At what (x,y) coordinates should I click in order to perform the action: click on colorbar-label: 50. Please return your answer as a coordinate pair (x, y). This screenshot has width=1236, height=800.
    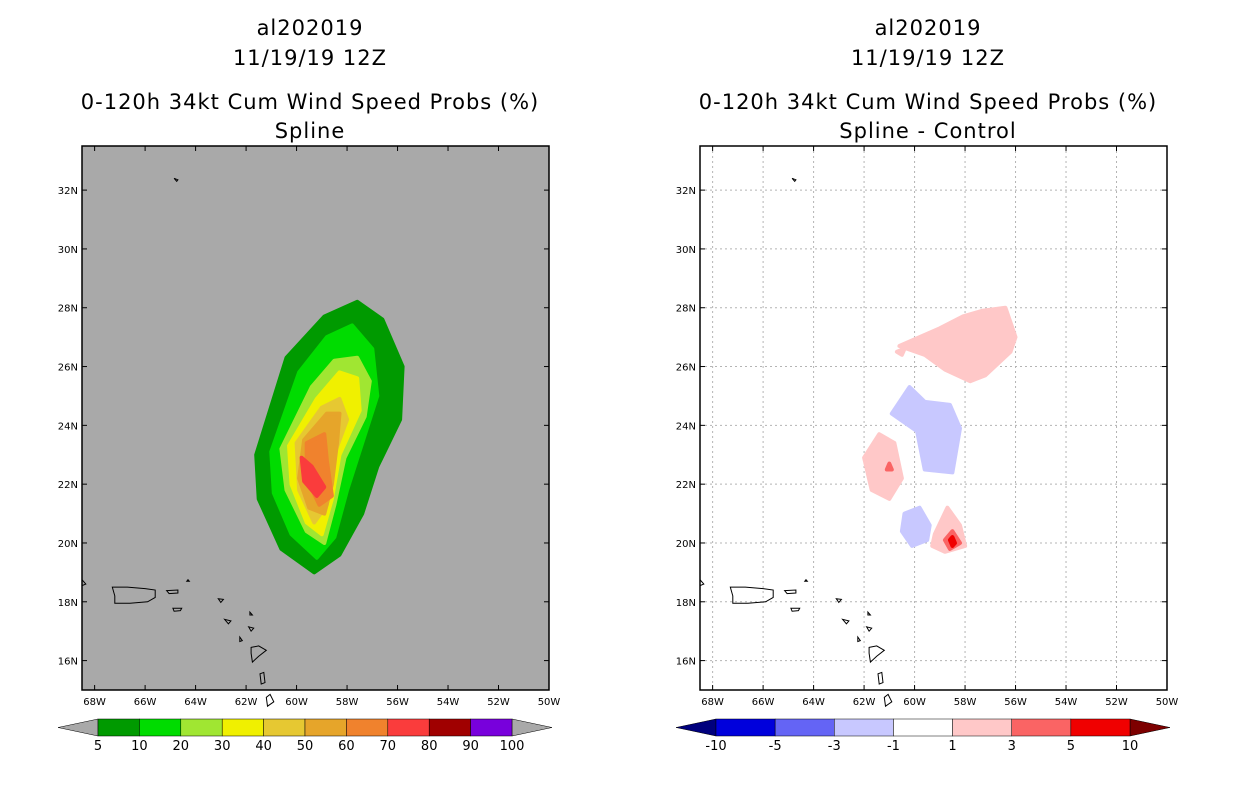
    Looking at the image, I should click on (305, 746).